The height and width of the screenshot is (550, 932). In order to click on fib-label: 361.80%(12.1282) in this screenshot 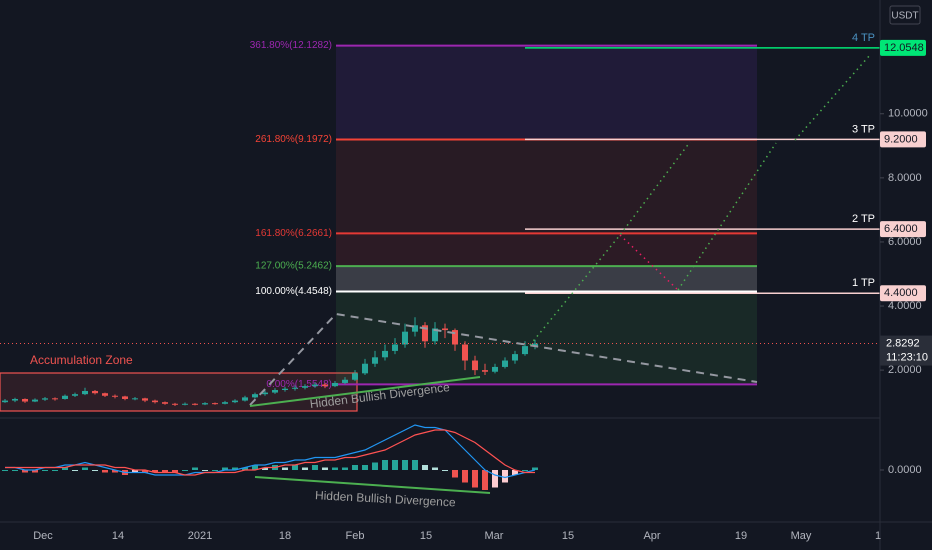, I will do `click(291, 45)`.